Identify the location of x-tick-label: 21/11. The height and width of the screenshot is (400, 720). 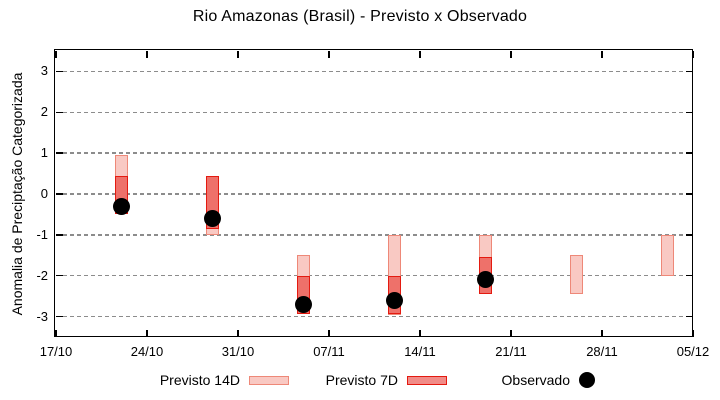
(511, 351).